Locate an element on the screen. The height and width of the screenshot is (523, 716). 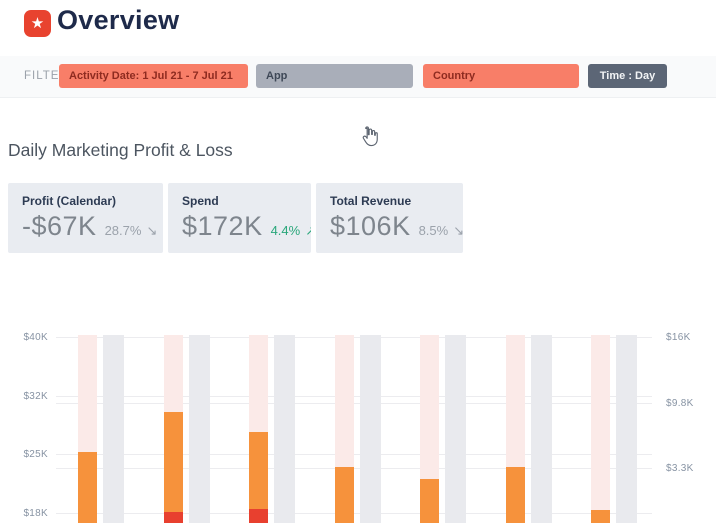
right-axis-tick: $9.8K is located at coordinates (680, 403).